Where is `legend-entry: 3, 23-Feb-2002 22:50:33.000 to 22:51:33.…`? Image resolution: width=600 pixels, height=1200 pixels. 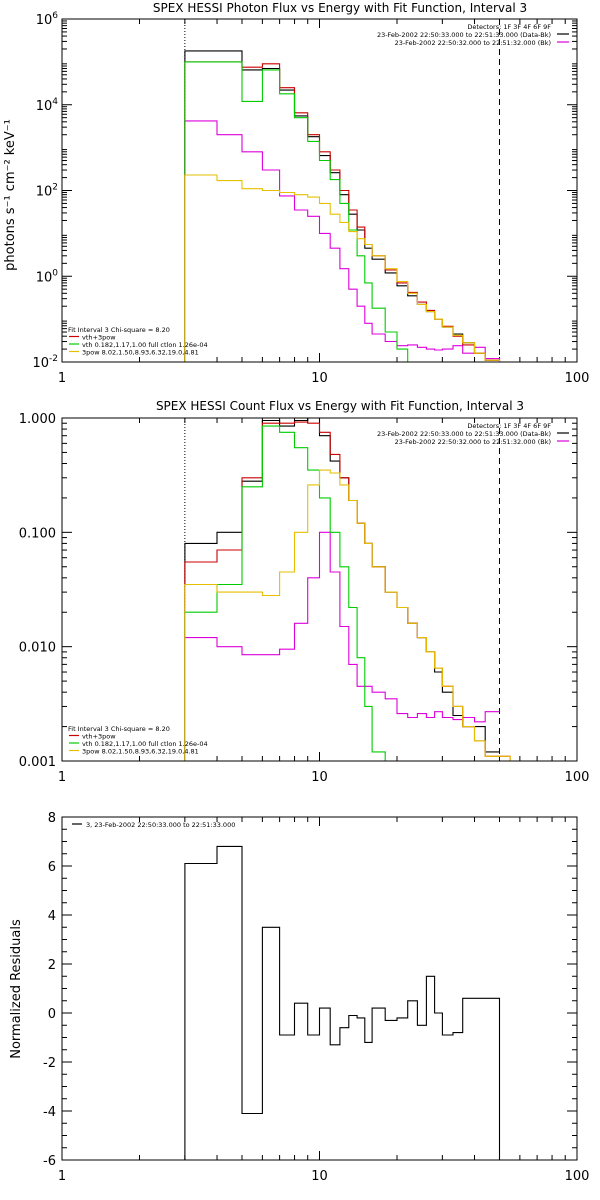 legend-entry: 3, 23-Feb-2002 22:50:33.000 to 22:51:33.… is located at coordinates (160, 825).